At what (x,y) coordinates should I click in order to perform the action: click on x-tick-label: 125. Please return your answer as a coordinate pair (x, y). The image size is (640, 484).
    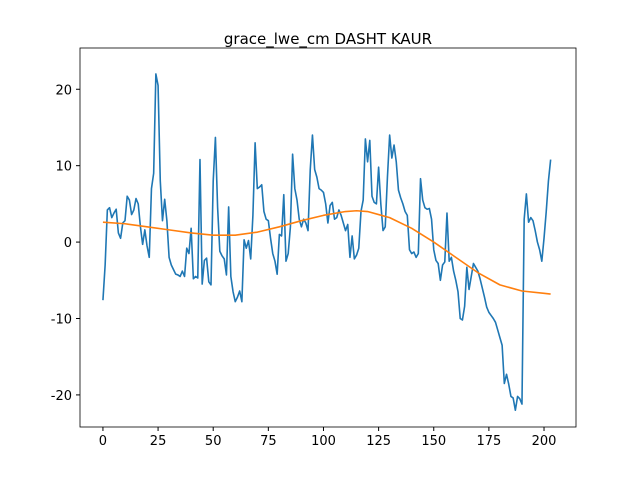
    Looking at the image, I should click on (378, 441).